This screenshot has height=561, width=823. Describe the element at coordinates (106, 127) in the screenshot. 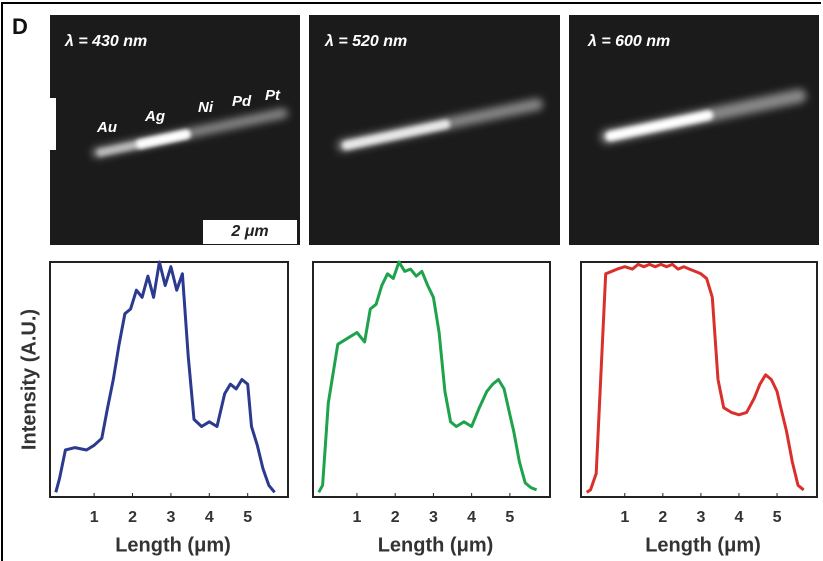

I see `segment-label: Au` at that location.